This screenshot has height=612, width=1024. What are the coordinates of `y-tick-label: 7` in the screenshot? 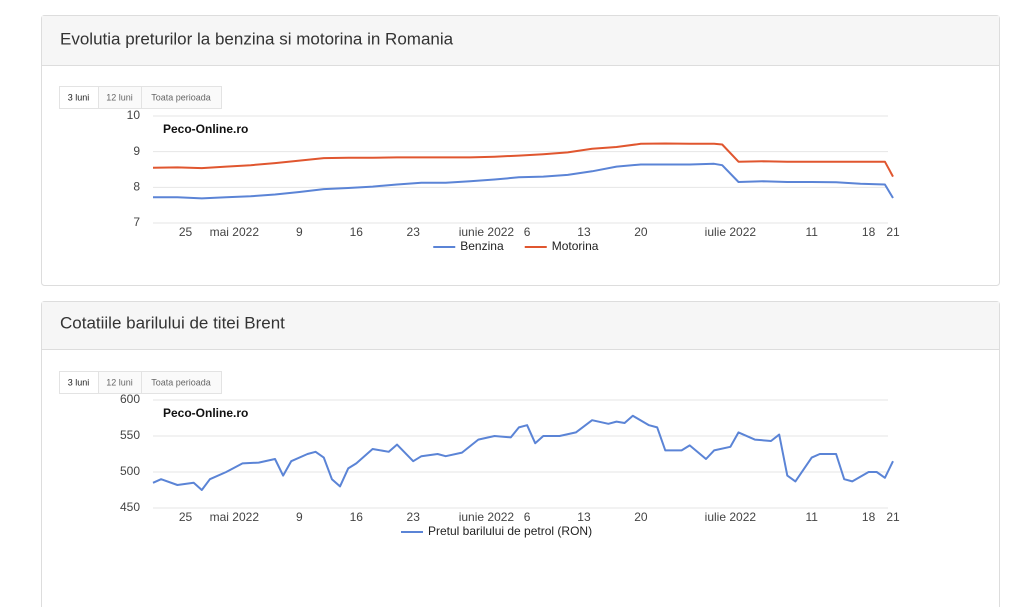 It's located at (136, 222).